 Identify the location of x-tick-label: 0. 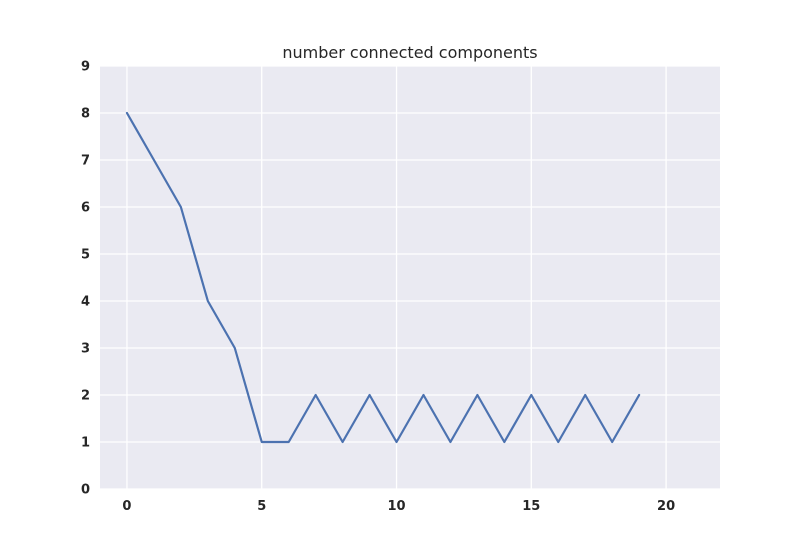
(126, 506).